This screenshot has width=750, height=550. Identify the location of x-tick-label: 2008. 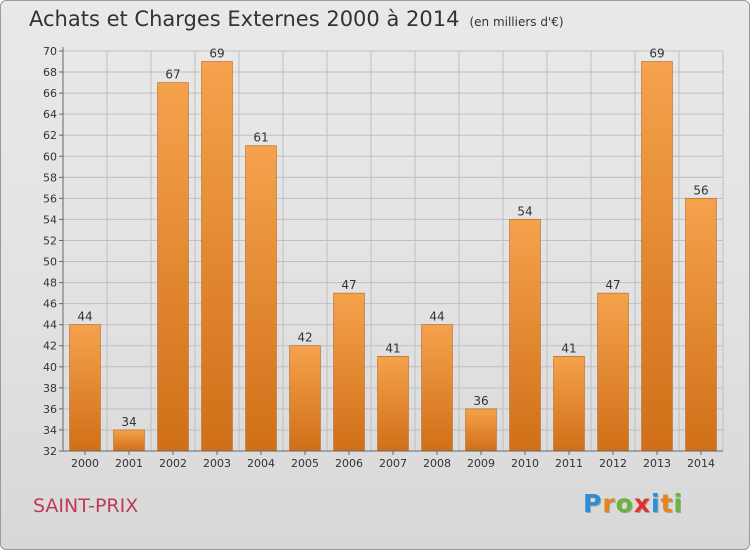
(437, 463).